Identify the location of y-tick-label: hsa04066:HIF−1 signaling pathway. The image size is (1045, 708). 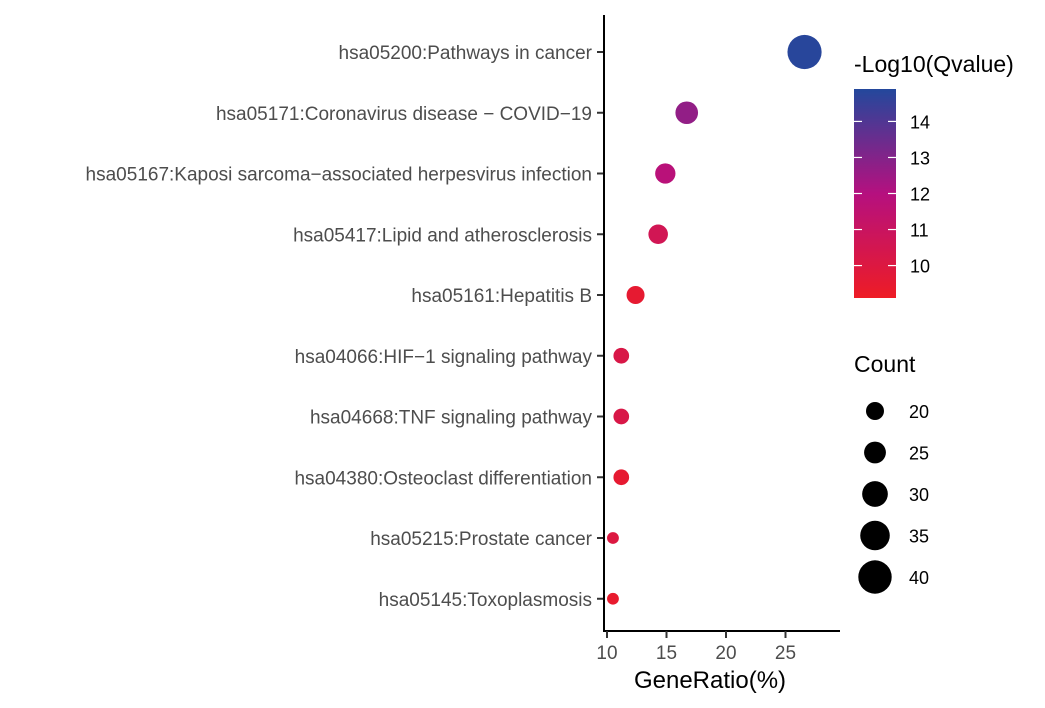
(444, 357).